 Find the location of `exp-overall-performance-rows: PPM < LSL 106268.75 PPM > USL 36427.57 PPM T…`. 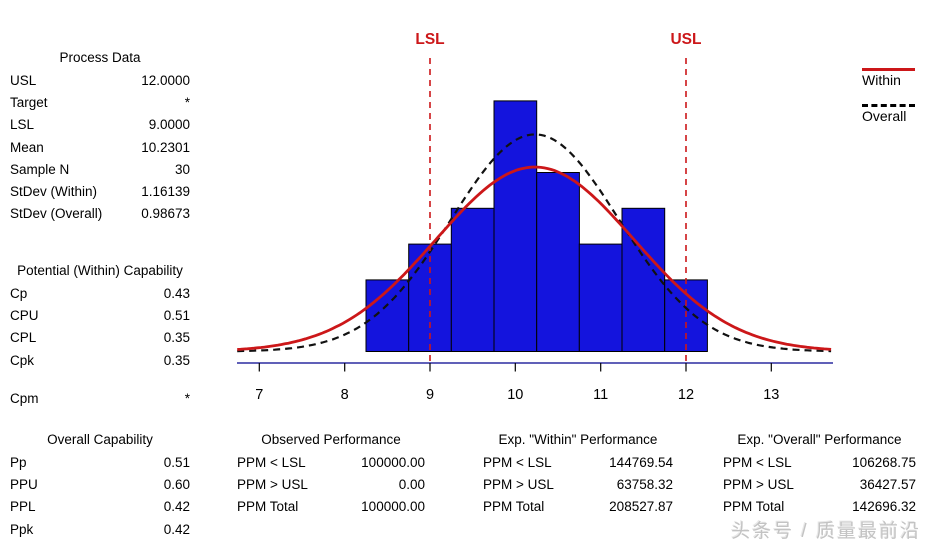

exp-overall-performance-rows: PPM < LSL 106268.75 PPM > USL 36427.57 PPM T… is located at coordinates (819, 488).